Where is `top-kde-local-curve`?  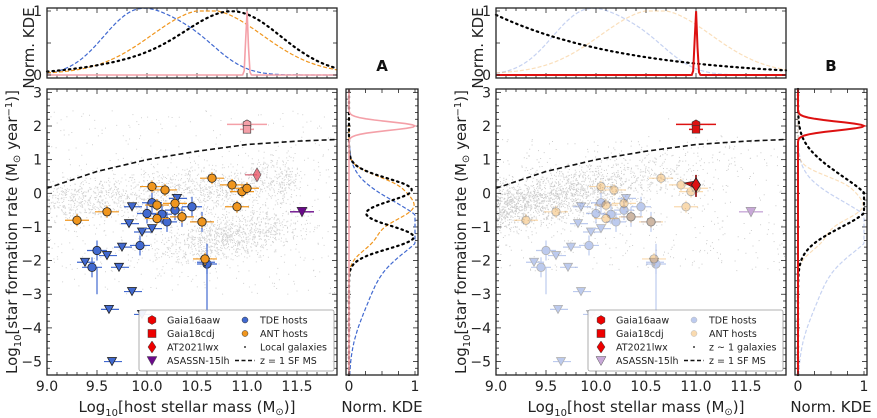
top-kde-local-curve is located at coordinates (192, 41).